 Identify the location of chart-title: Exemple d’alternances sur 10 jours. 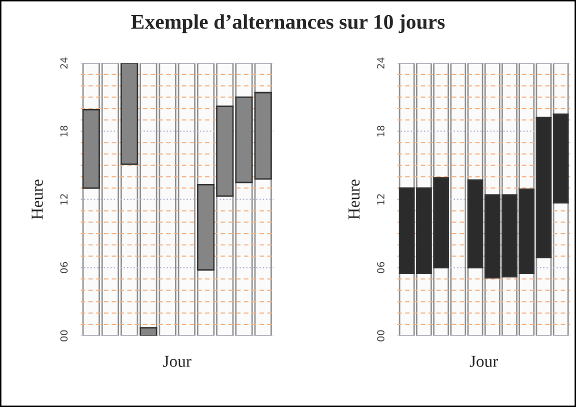
(288, 24).